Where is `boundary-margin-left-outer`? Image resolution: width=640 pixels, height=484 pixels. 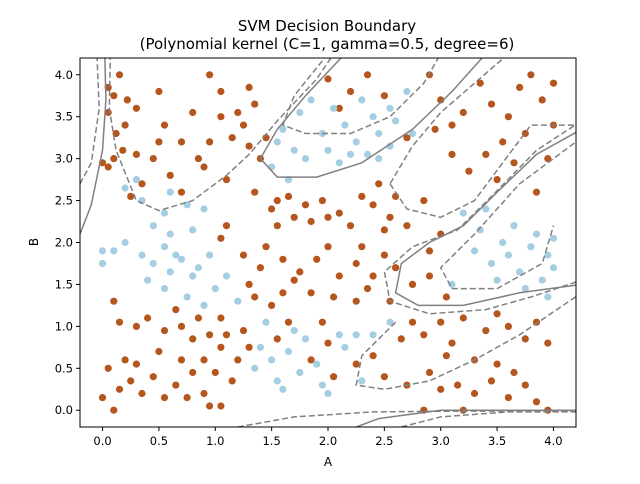 boundary-margin-left-outer is located at coordinates (90, 121).